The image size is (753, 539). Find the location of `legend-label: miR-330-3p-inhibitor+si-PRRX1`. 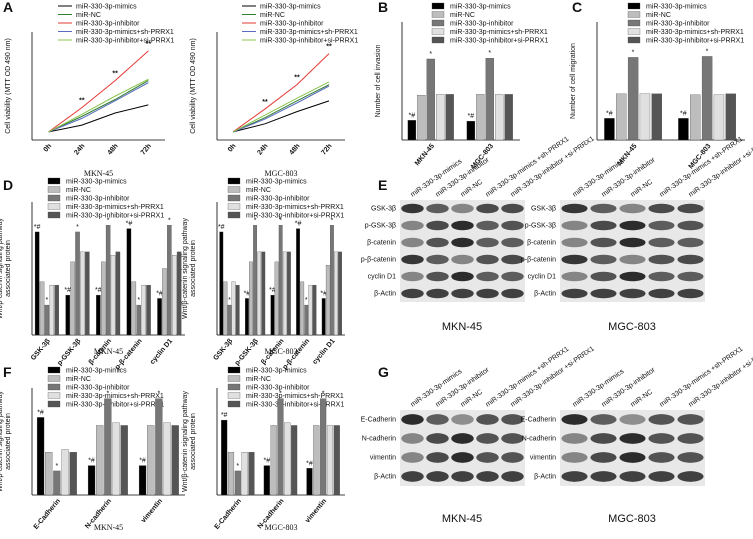

legend-label: miR-330-3p-inhibitor+si-PRRX1 is located at coordinates (295, 405).